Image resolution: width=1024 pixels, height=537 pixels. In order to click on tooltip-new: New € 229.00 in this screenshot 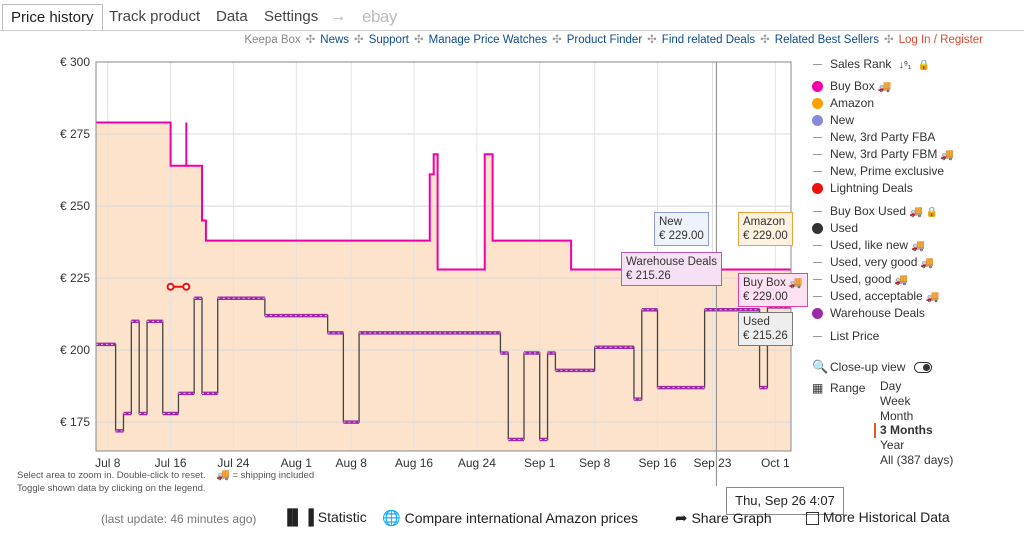, I will do `click(681, 229)`.